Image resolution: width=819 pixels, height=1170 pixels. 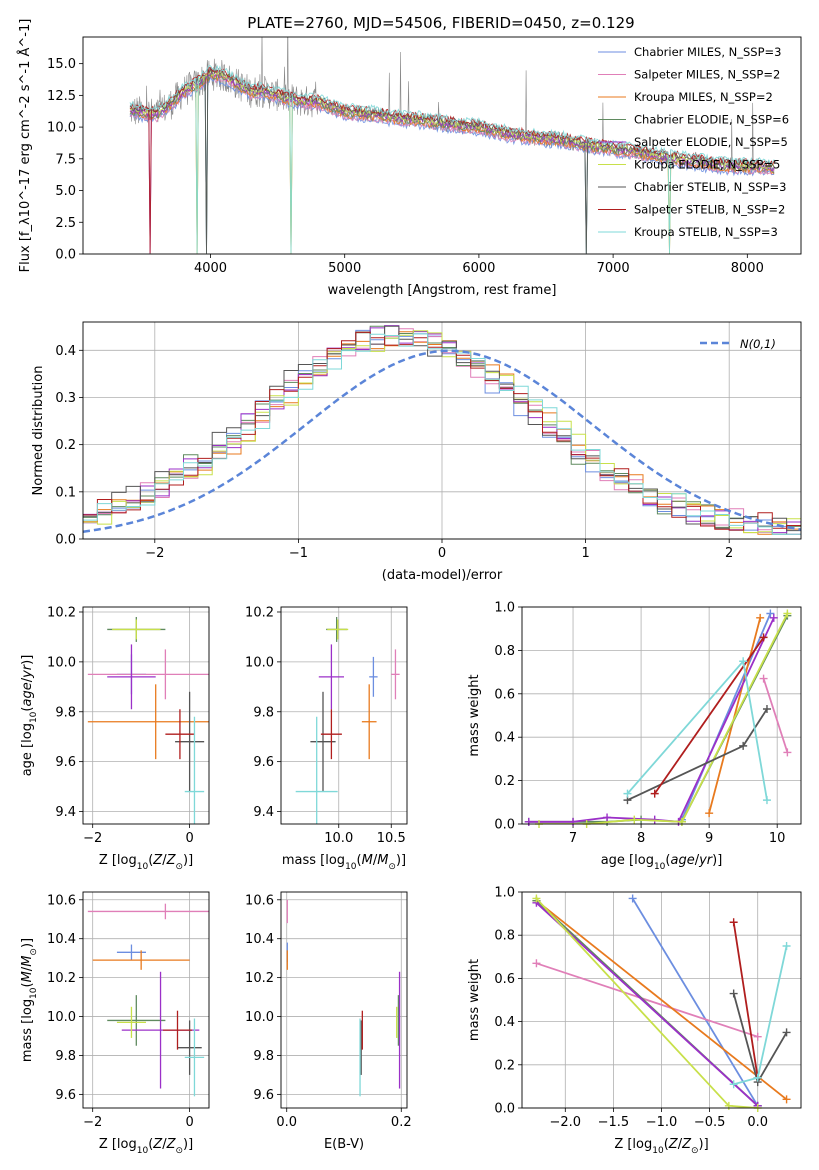 What do you see at coordinates (65, 159) in the screenshot?
I see `y-tick-label: 7.5` at bounding box center [65, 159].